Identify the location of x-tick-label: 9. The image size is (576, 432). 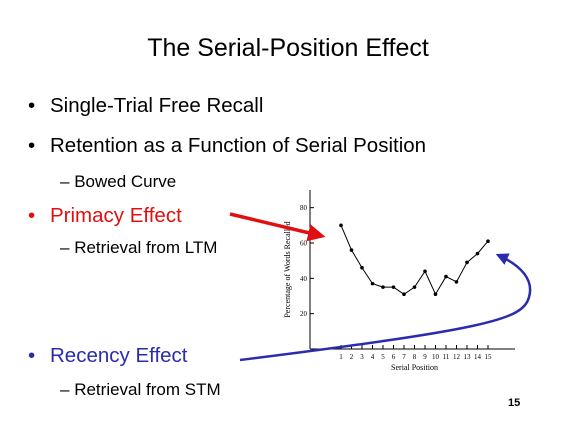
(425, 357).